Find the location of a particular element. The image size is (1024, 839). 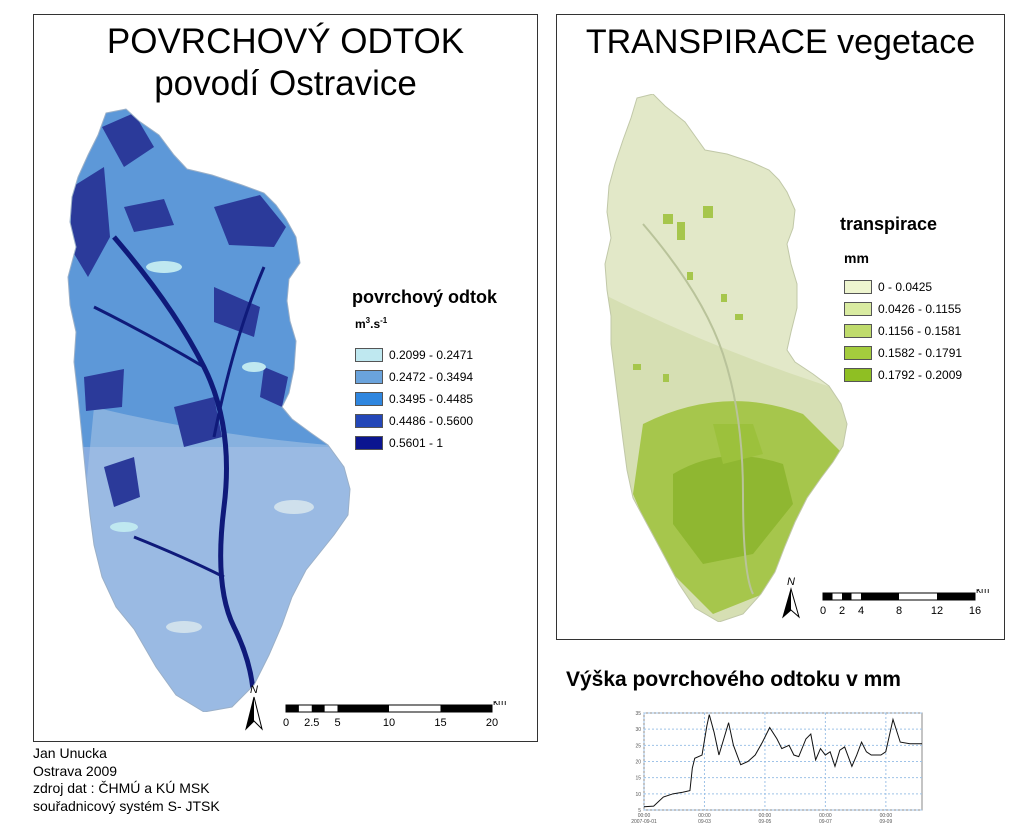

right-legend-item: 0.1582 - 0.1791 is located at coordinates (903, 353).